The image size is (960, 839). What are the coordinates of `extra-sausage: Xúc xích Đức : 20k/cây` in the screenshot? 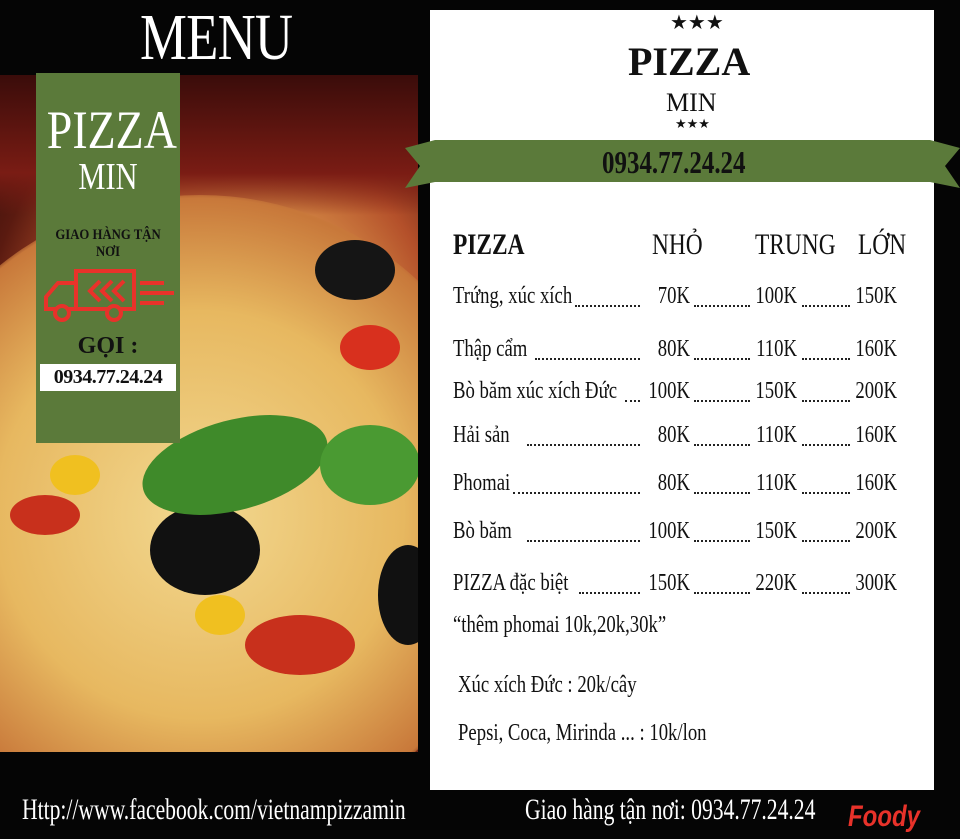 It's located at (547, 685).